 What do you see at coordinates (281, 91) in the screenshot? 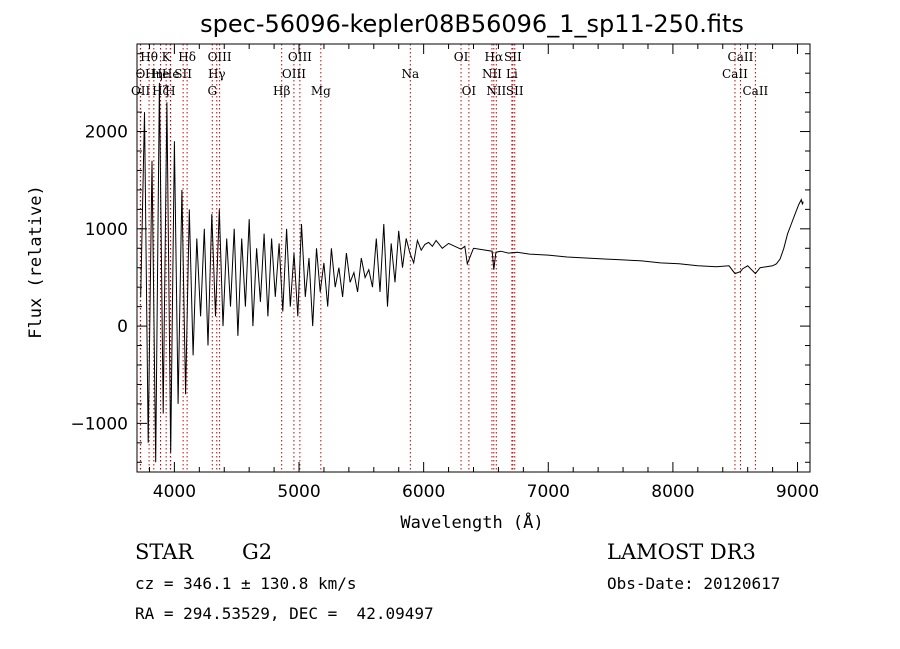
I see `line-marker-label: Hβ` at bounding box center [281, 91].